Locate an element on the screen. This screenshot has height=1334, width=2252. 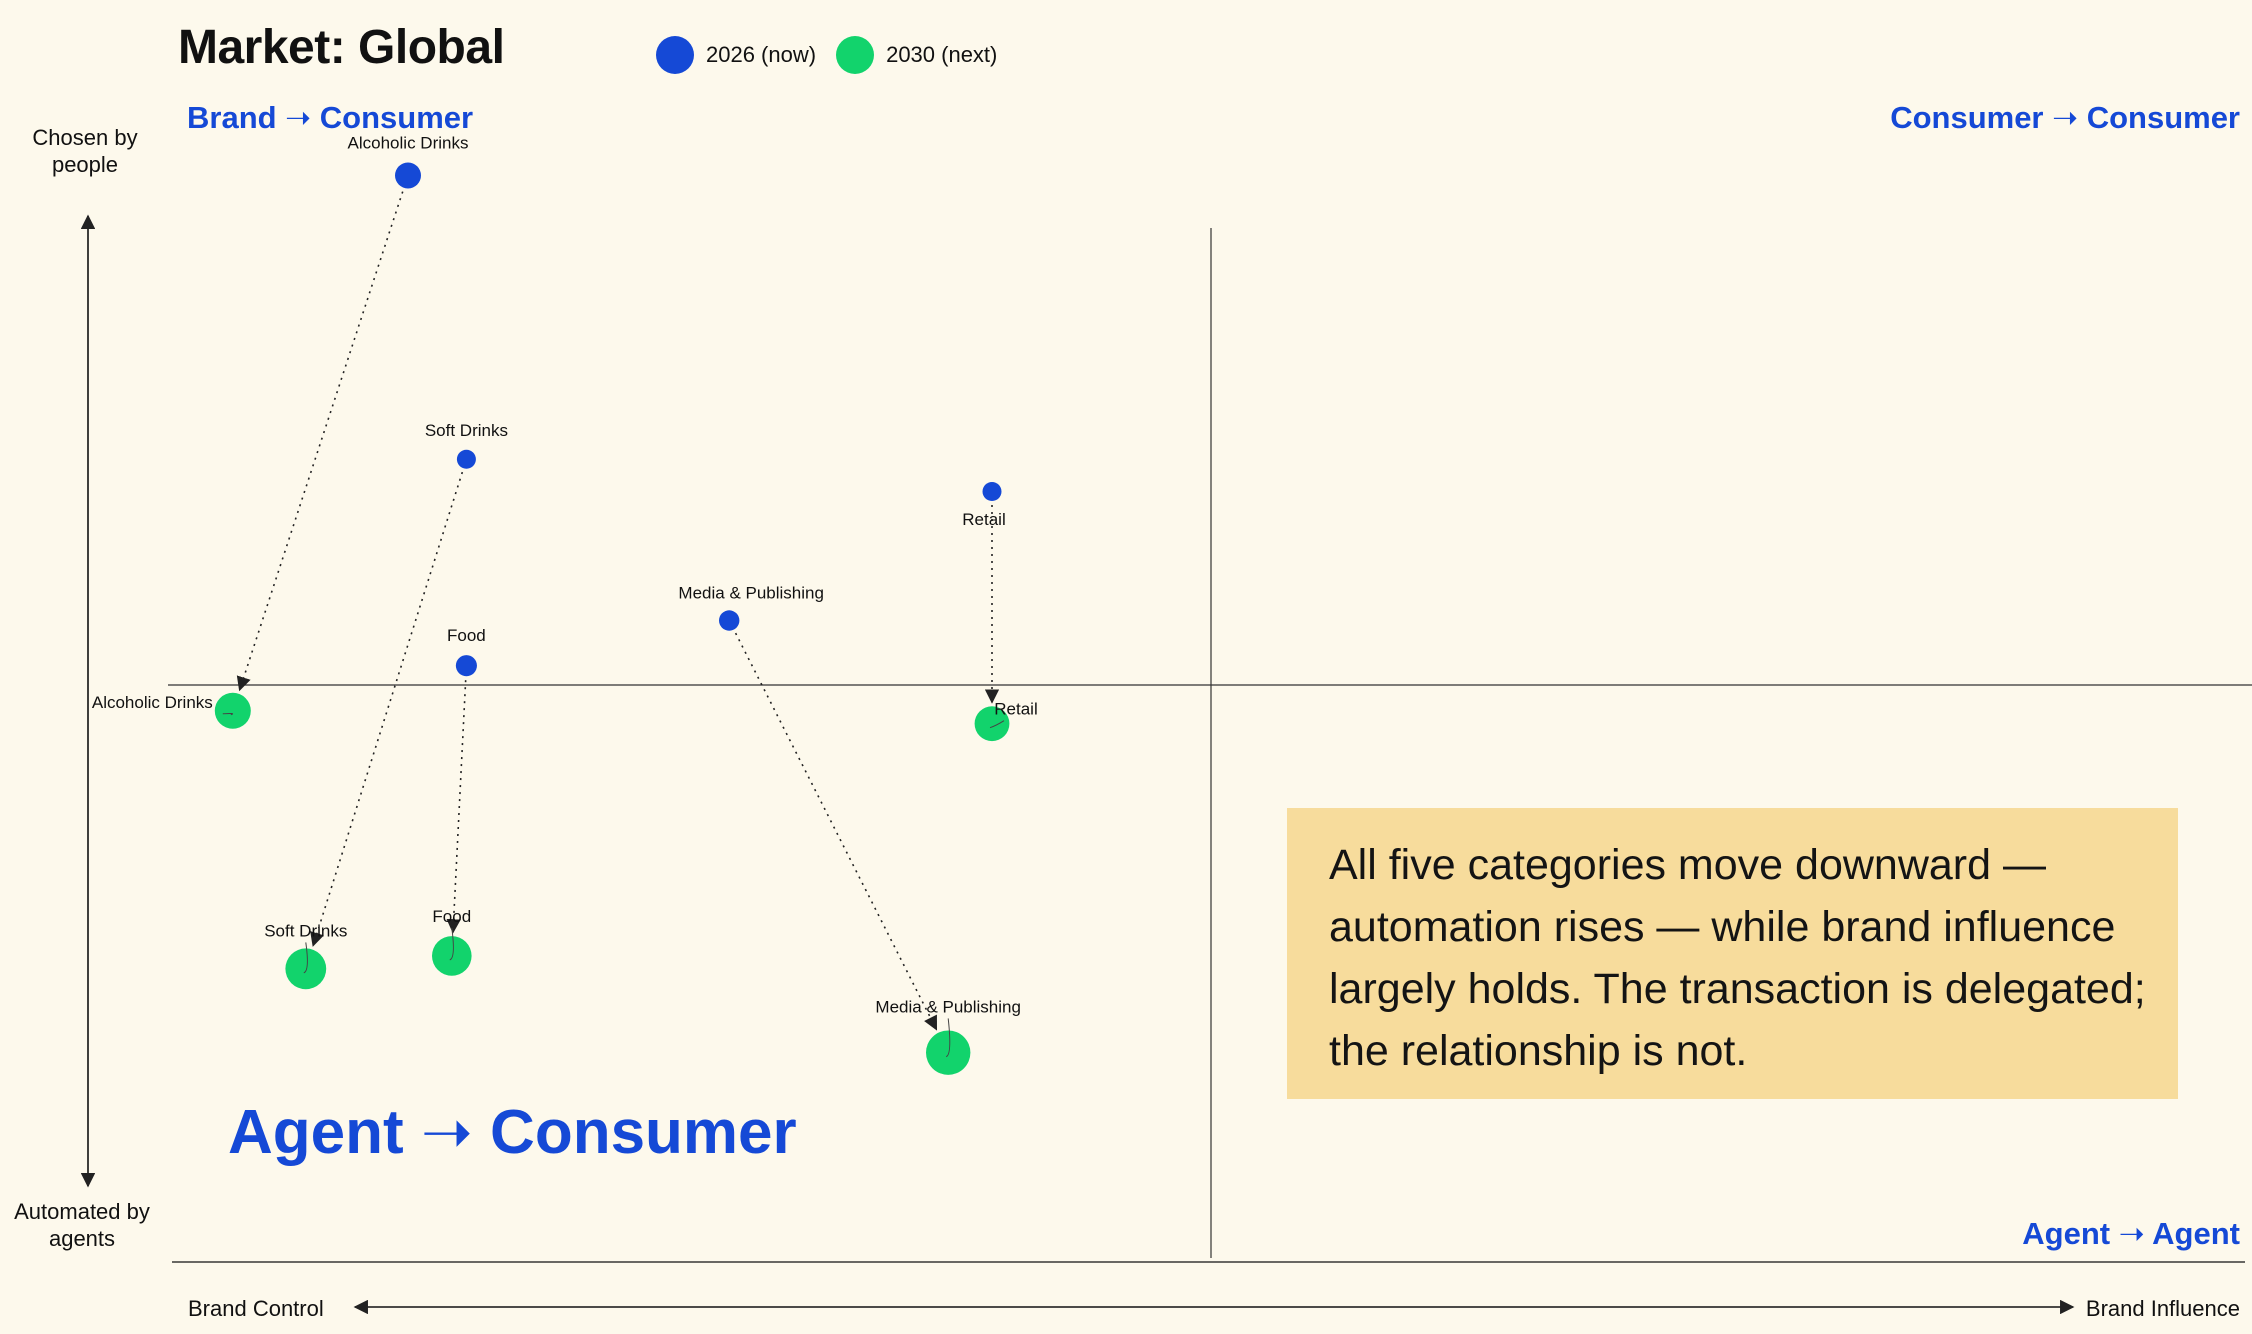
quadrant-label-agent-agent: Agent ➝ Agent is located at coordinates (2131, 1233).